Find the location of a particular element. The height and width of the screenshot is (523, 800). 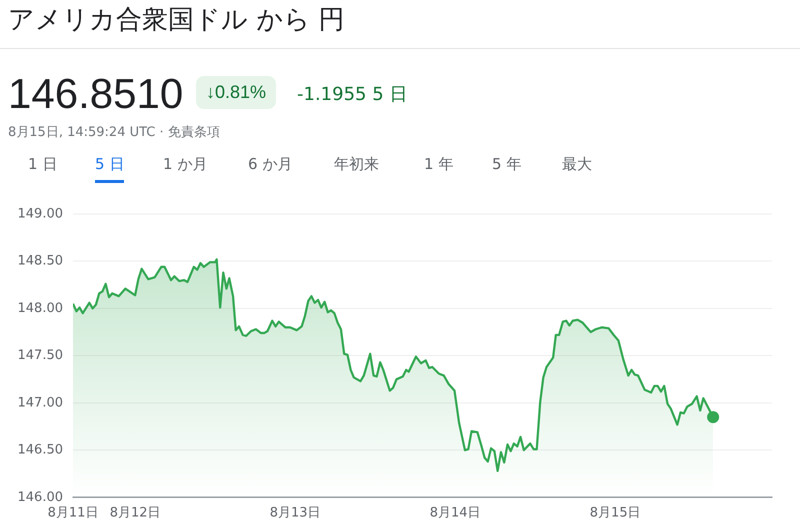

y-tick-label: 147.50 is located at coordinates (40, 356).